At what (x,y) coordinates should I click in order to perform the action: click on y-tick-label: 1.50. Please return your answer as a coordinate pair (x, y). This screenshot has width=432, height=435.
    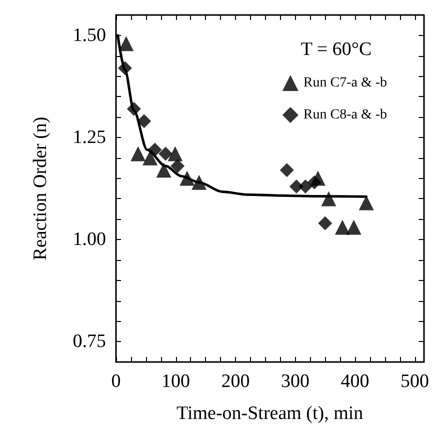
    Looking at the image, I should click on (89, 35).